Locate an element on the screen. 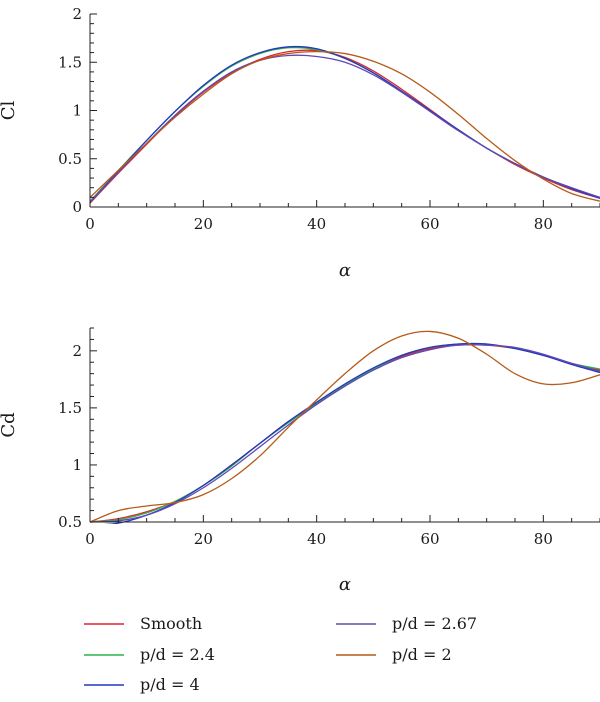 The width and height of the screenshot is (600, 702). cl-x-tick-label: 0 is located at coordinates (90, 224).